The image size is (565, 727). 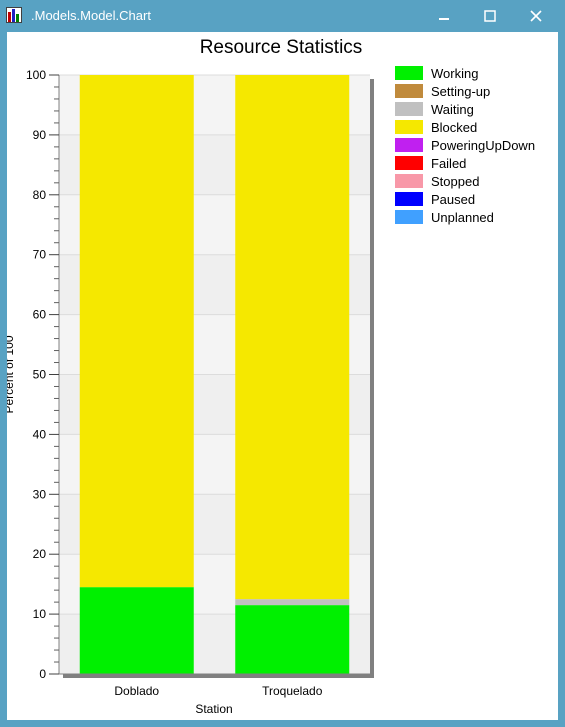 What do you see at coordinates (292, 691) in the screenshot?
I see `x-tick-label: Troquelado` at bounding box center [292, 691].